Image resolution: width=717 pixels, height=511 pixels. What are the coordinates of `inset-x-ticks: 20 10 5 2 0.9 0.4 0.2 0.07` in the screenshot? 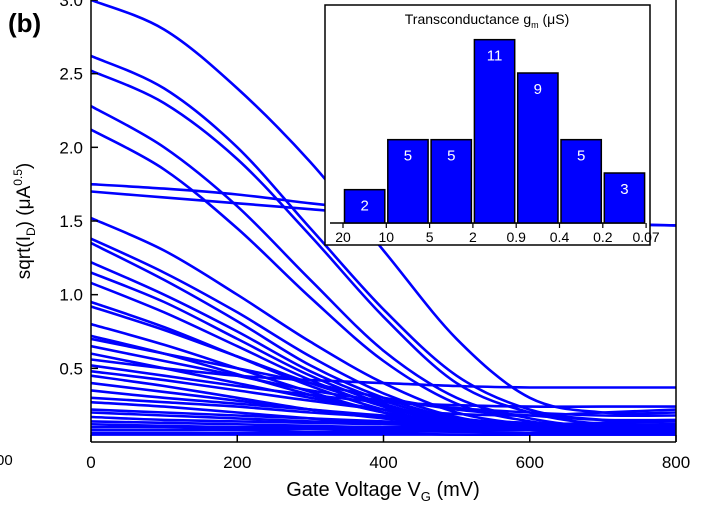 It's located at (497, 234).